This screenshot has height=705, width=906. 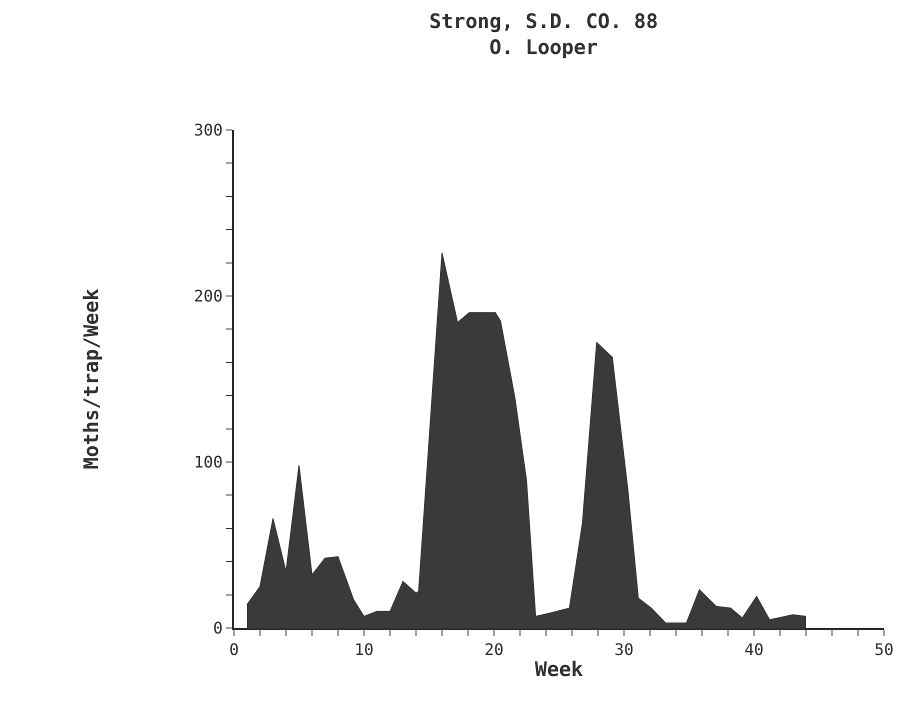 I want to click on x-tick-label: 20, so click(x=494, y=650).